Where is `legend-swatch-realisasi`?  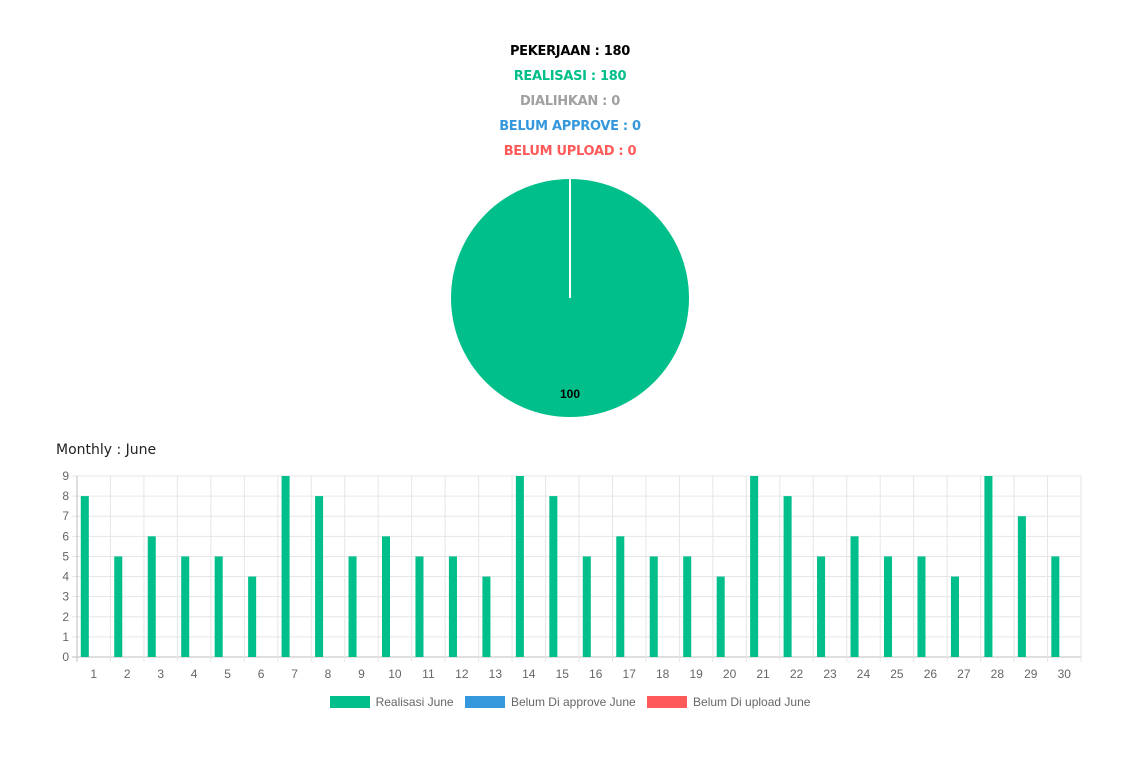
legend-swatch-realisasi is located at coordinates (349, 702).